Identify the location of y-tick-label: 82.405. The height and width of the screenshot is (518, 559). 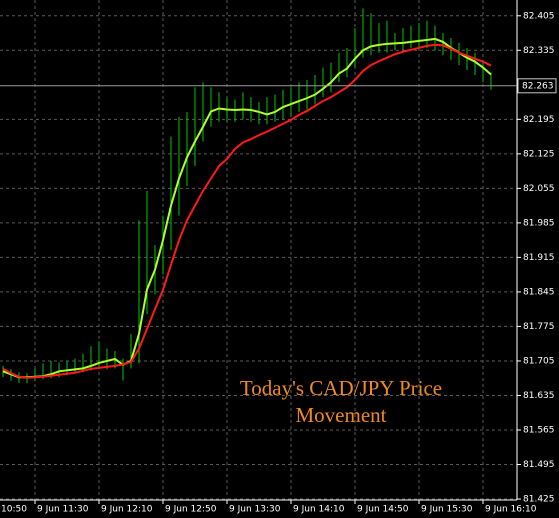
(539, 16).